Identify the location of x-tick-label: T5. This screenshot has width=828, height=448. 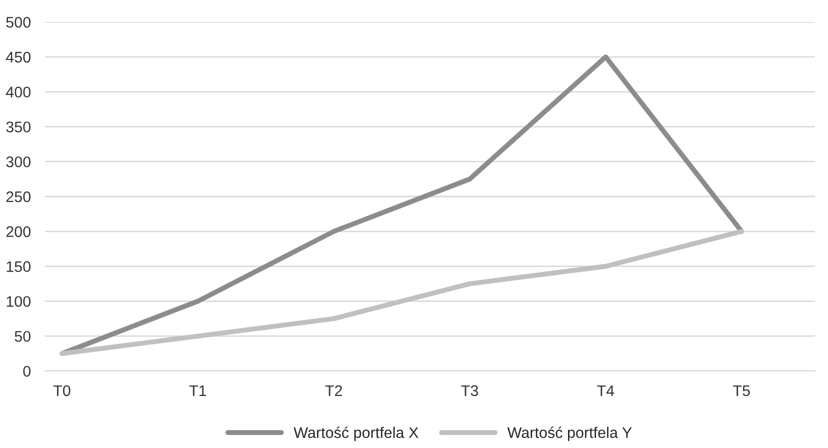
(741, 390).